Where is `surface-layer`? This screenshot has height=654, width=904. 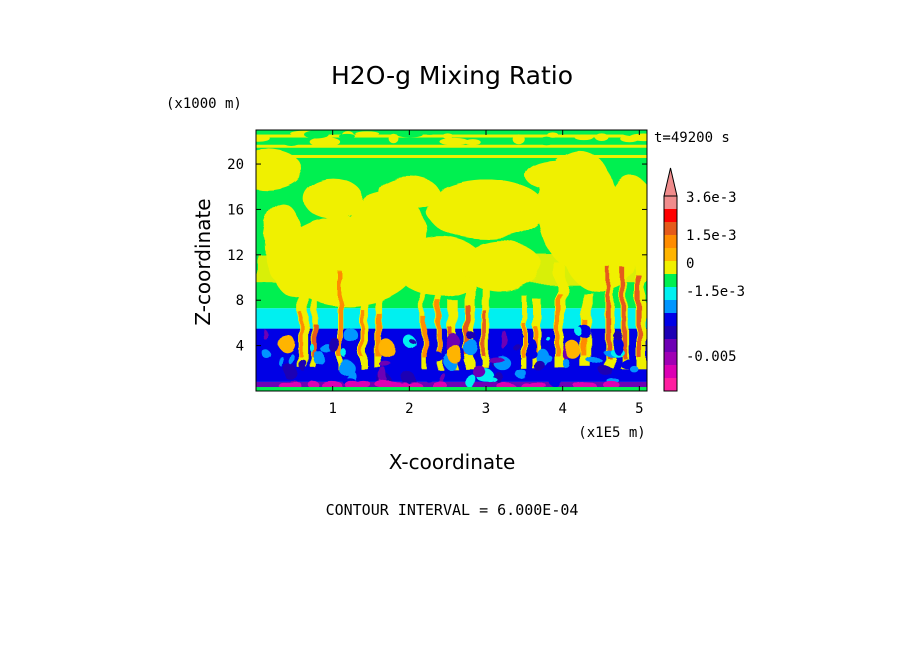 surface-layer is located at coordinates (451, 389).